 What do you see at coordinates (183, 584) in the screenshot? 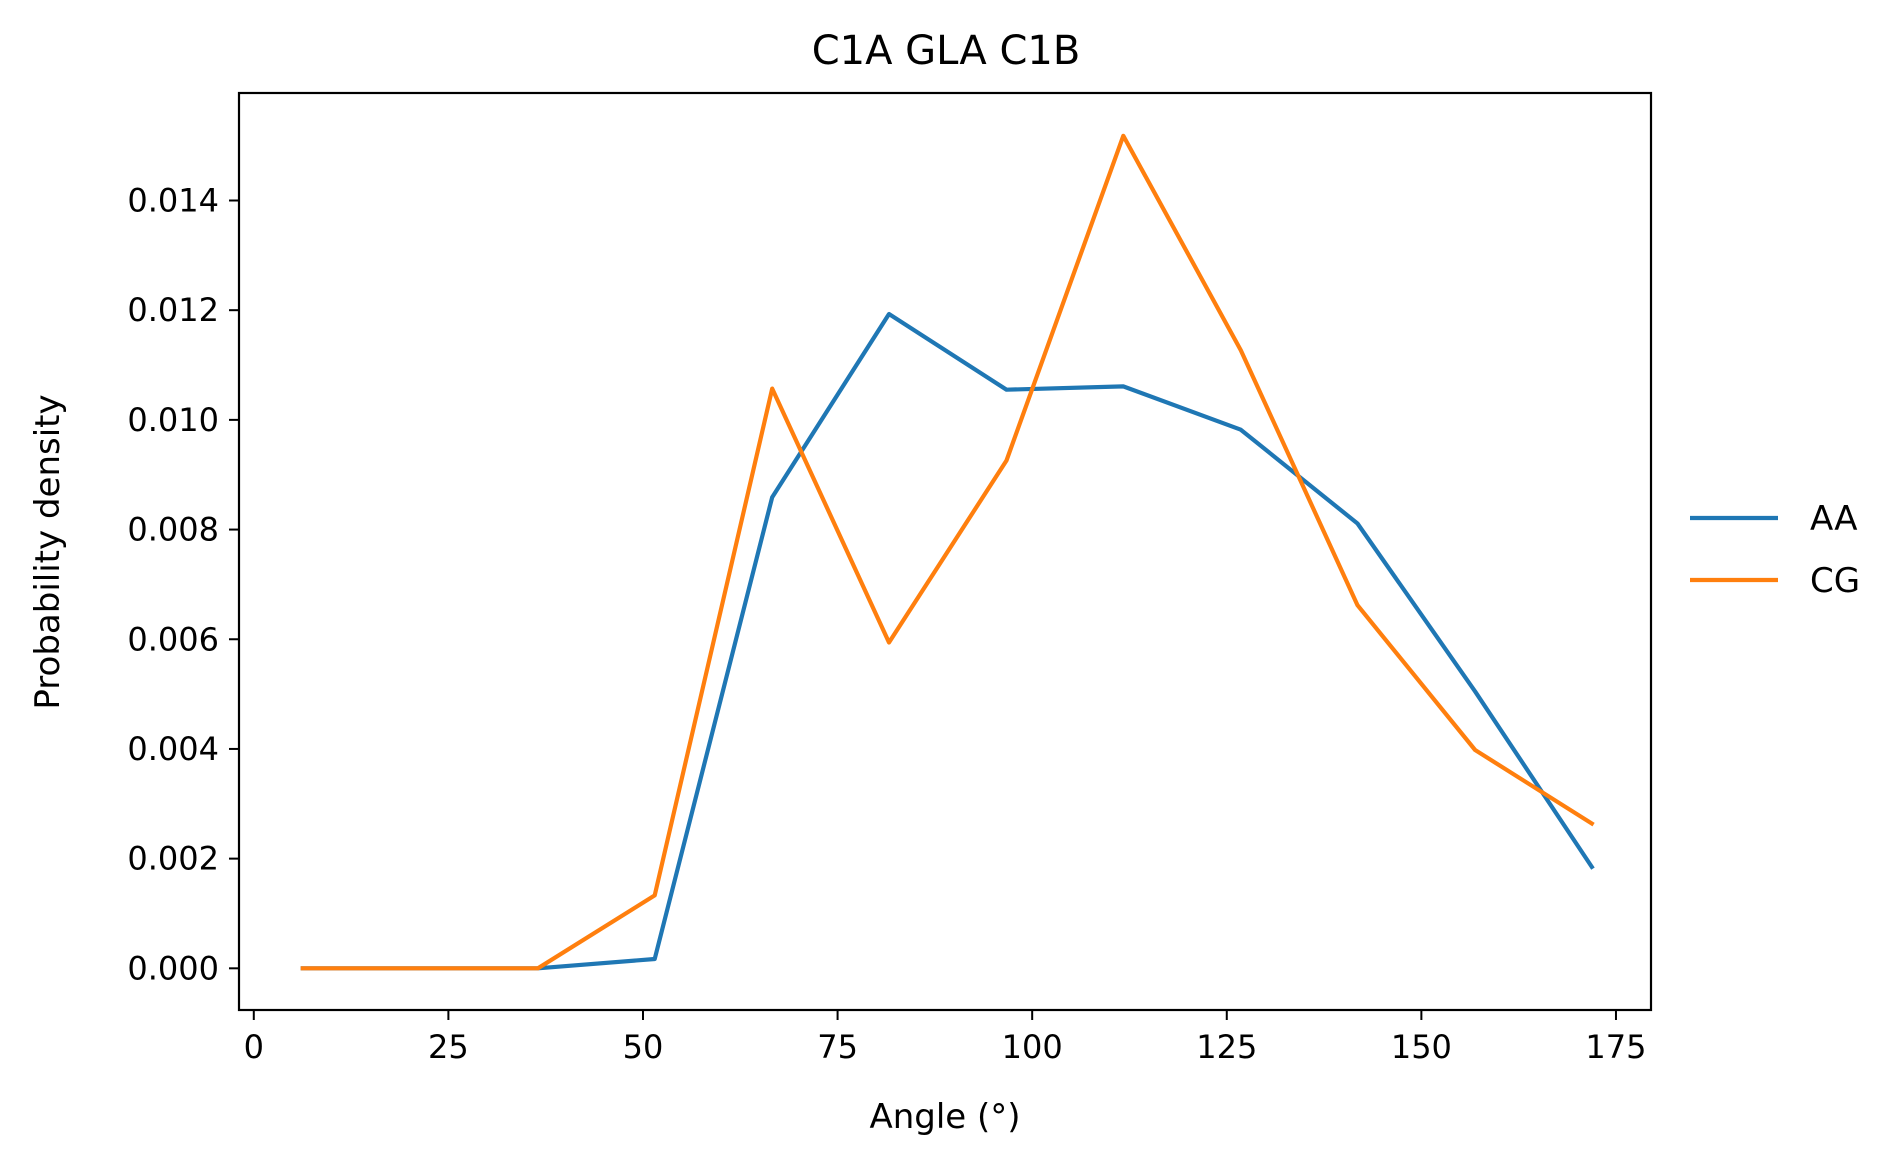
I see `y-axis-ticks: 0.000 0.002 0.004 0.006 0.008 0.010 0.012 0.014` at bounding box center [183, 584].